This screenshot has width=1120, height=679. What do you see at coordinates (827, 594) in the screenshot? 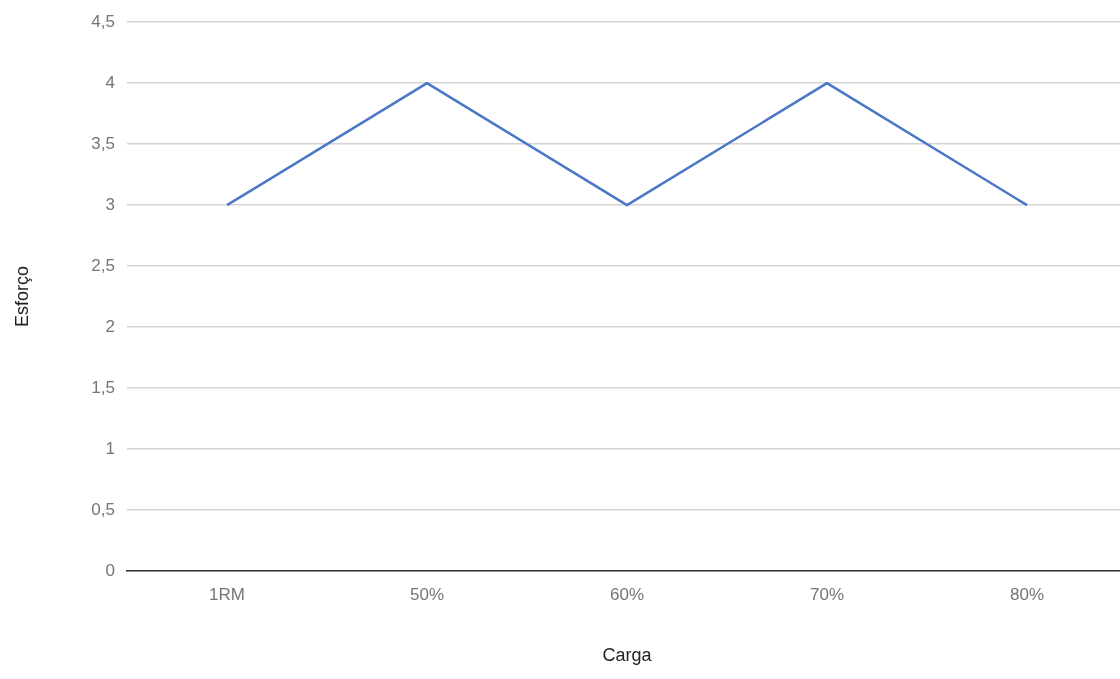
I see `x-tick-label: 70%` at bounding box center [827, 594].